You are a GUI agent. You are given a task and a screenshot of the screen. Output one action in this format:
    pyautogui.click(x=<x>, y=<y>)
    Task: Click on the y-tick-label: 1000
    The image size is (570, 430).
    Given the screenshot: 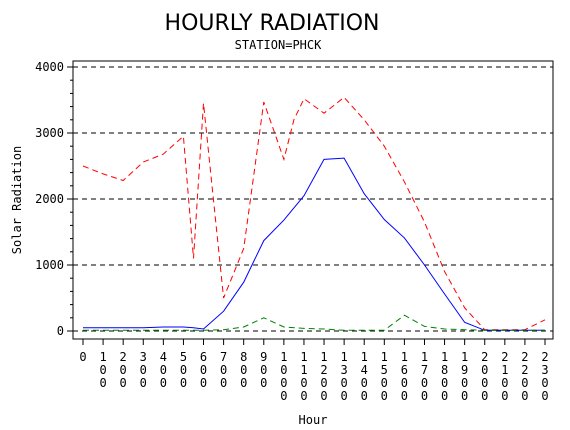 What is the action you would take?
    pyautogui.click(x=49, y=265)
    